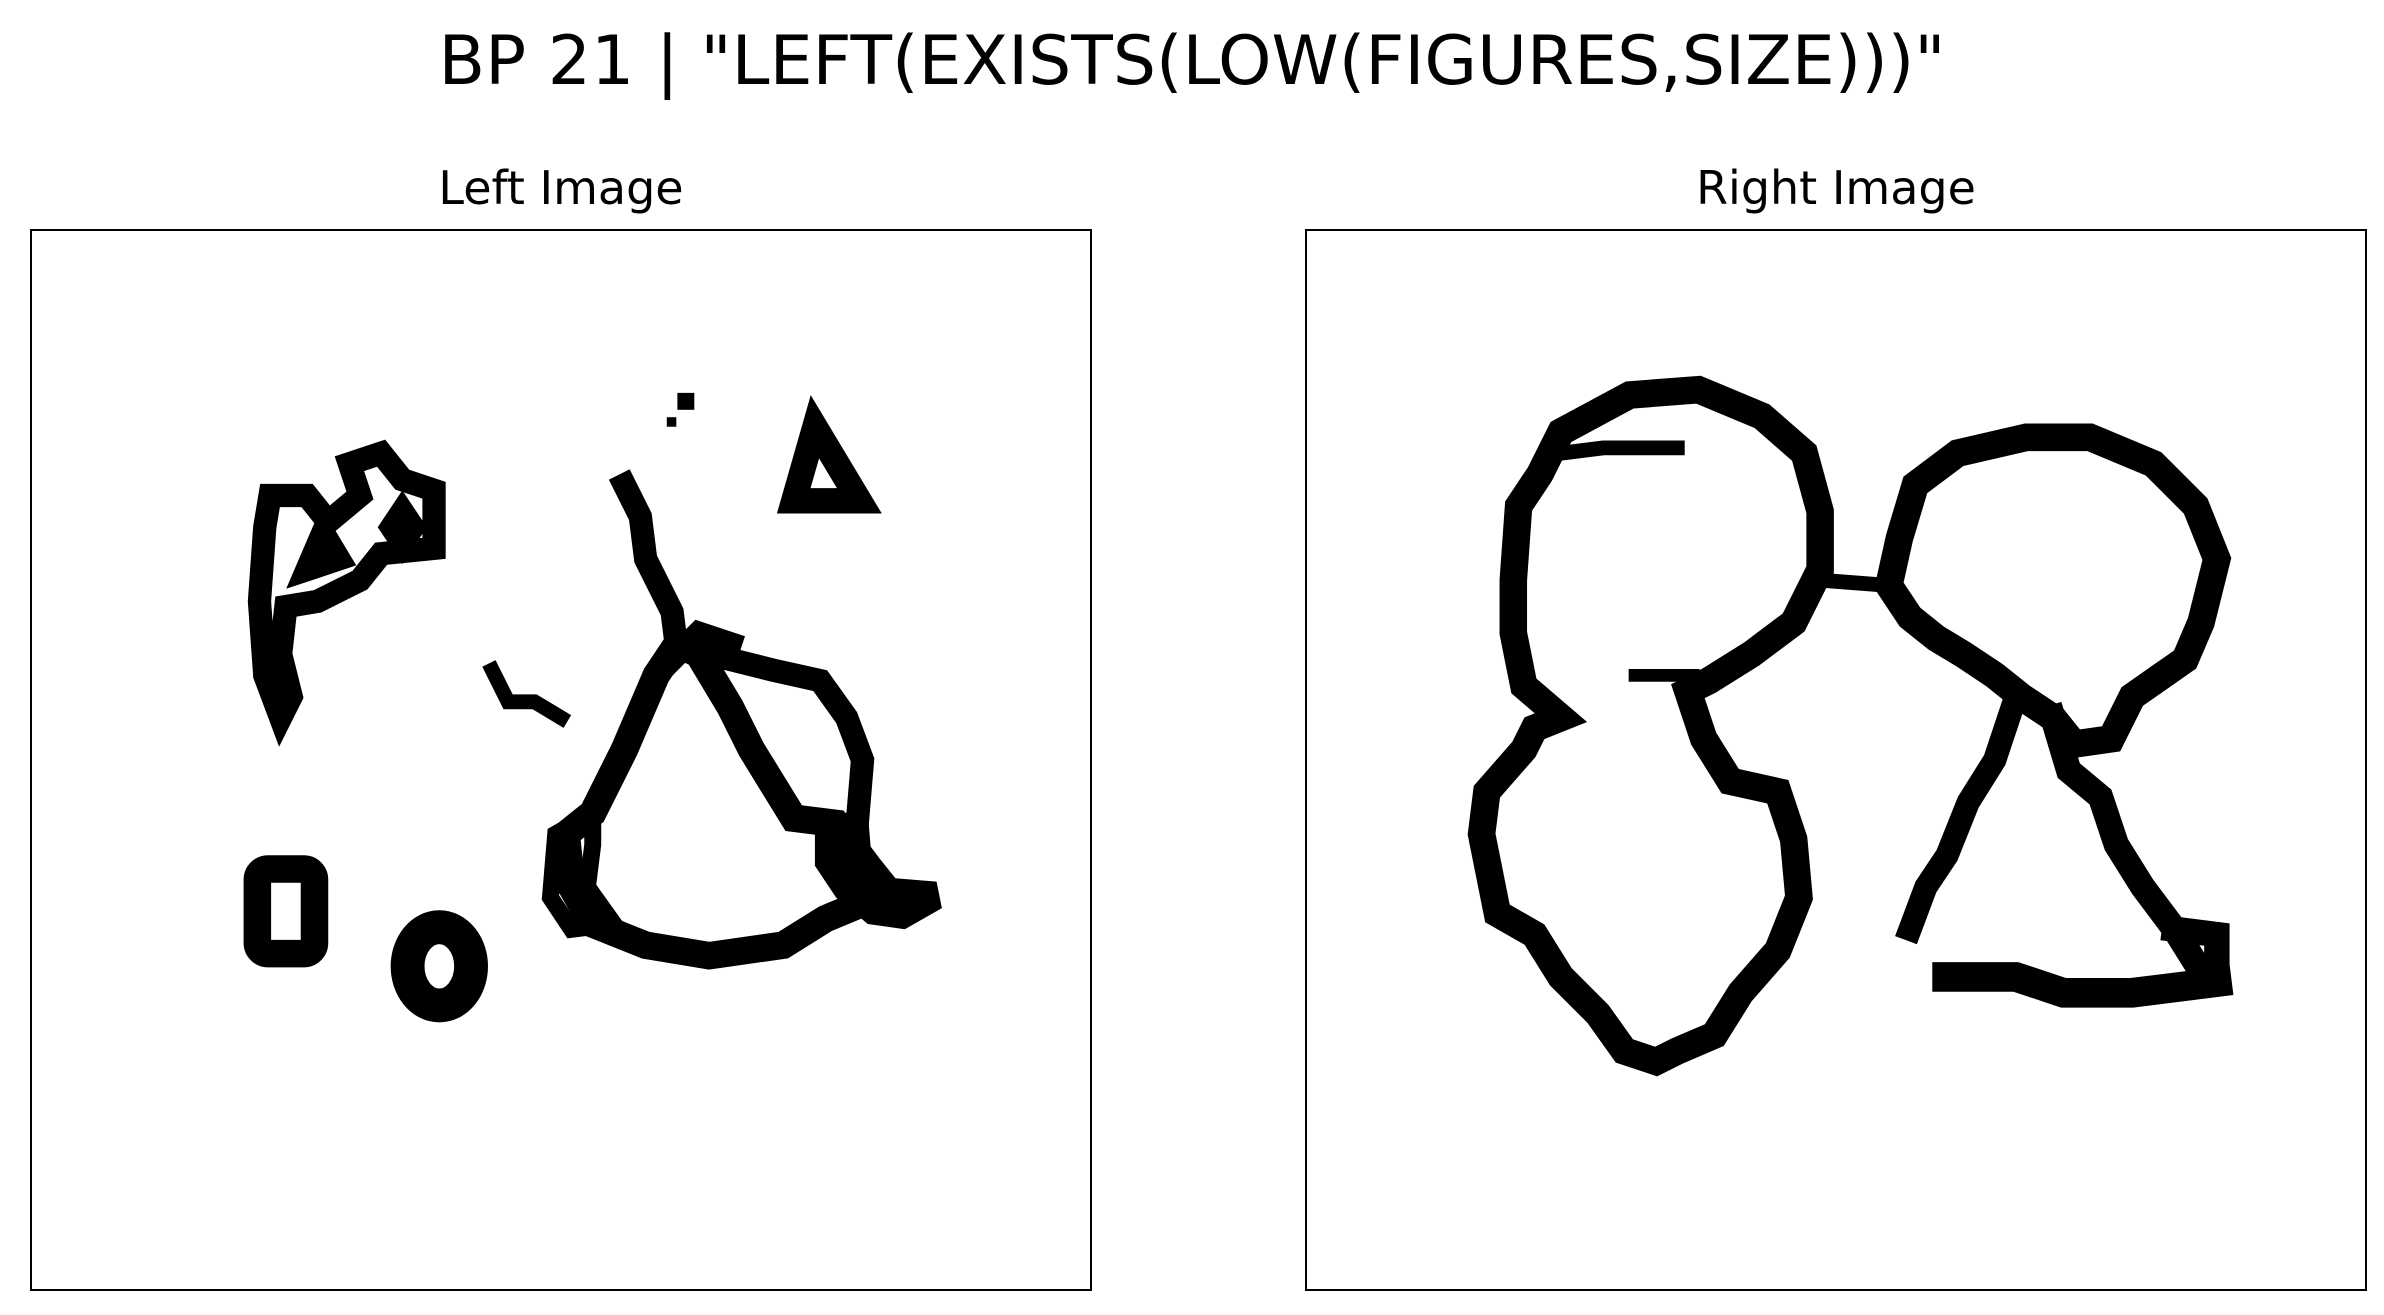  I want to click on left-inner-arc, so click(785, 738).